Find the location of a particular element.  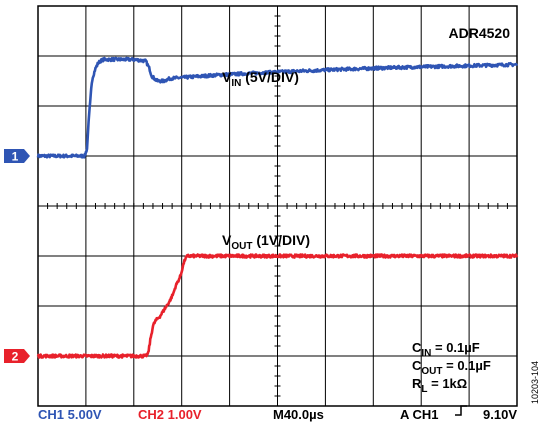

annotation-rl: RL = 1kΩ is located at coordinates (439, 385).